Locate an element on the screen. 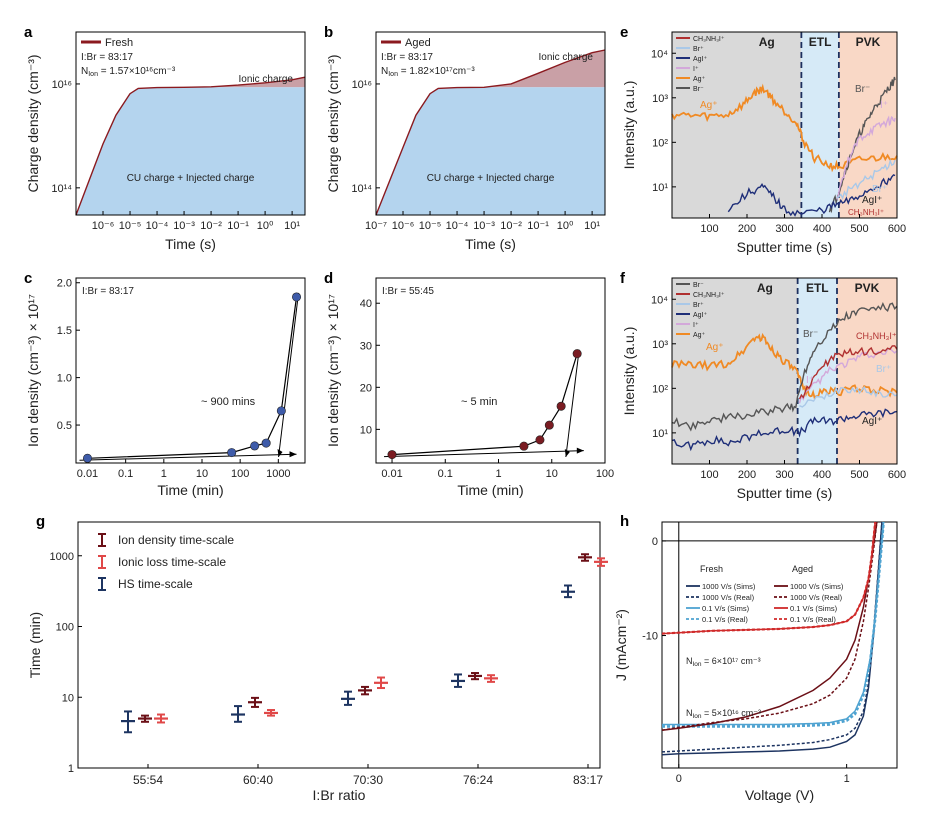 This screenshot has width=930, height=816. x-tick-label: 10⁻⁷ is located at coordinates (376, 226).